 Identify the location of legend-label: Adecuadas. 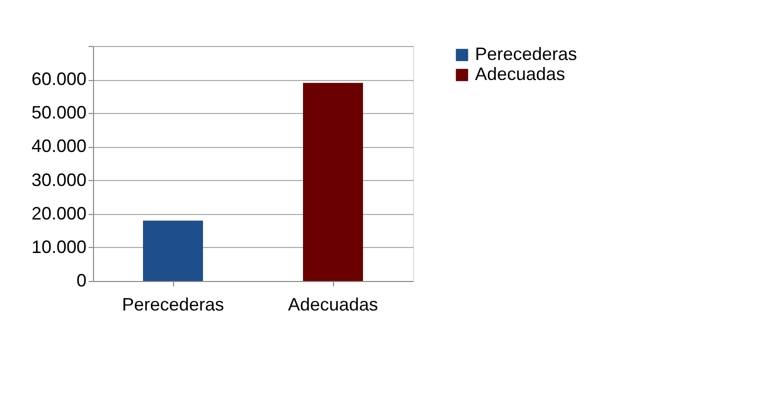
(520, 74).